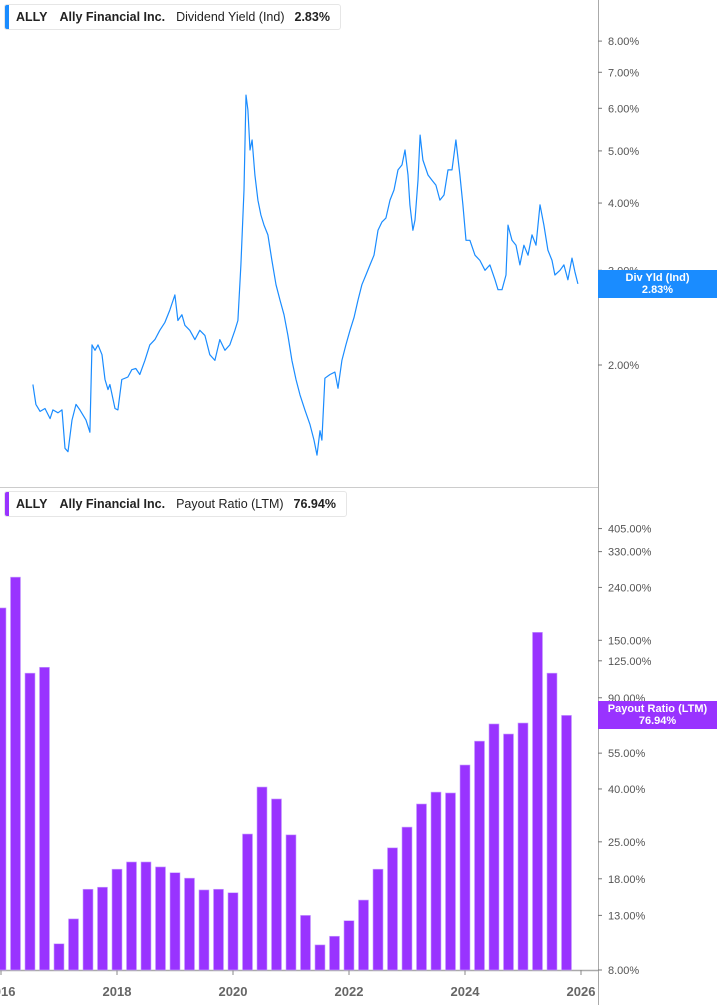  What do you see at coordinates (657, 290) in the screenshot?
I see `tag-value: 2.83%` at bounding box center [657, 290].